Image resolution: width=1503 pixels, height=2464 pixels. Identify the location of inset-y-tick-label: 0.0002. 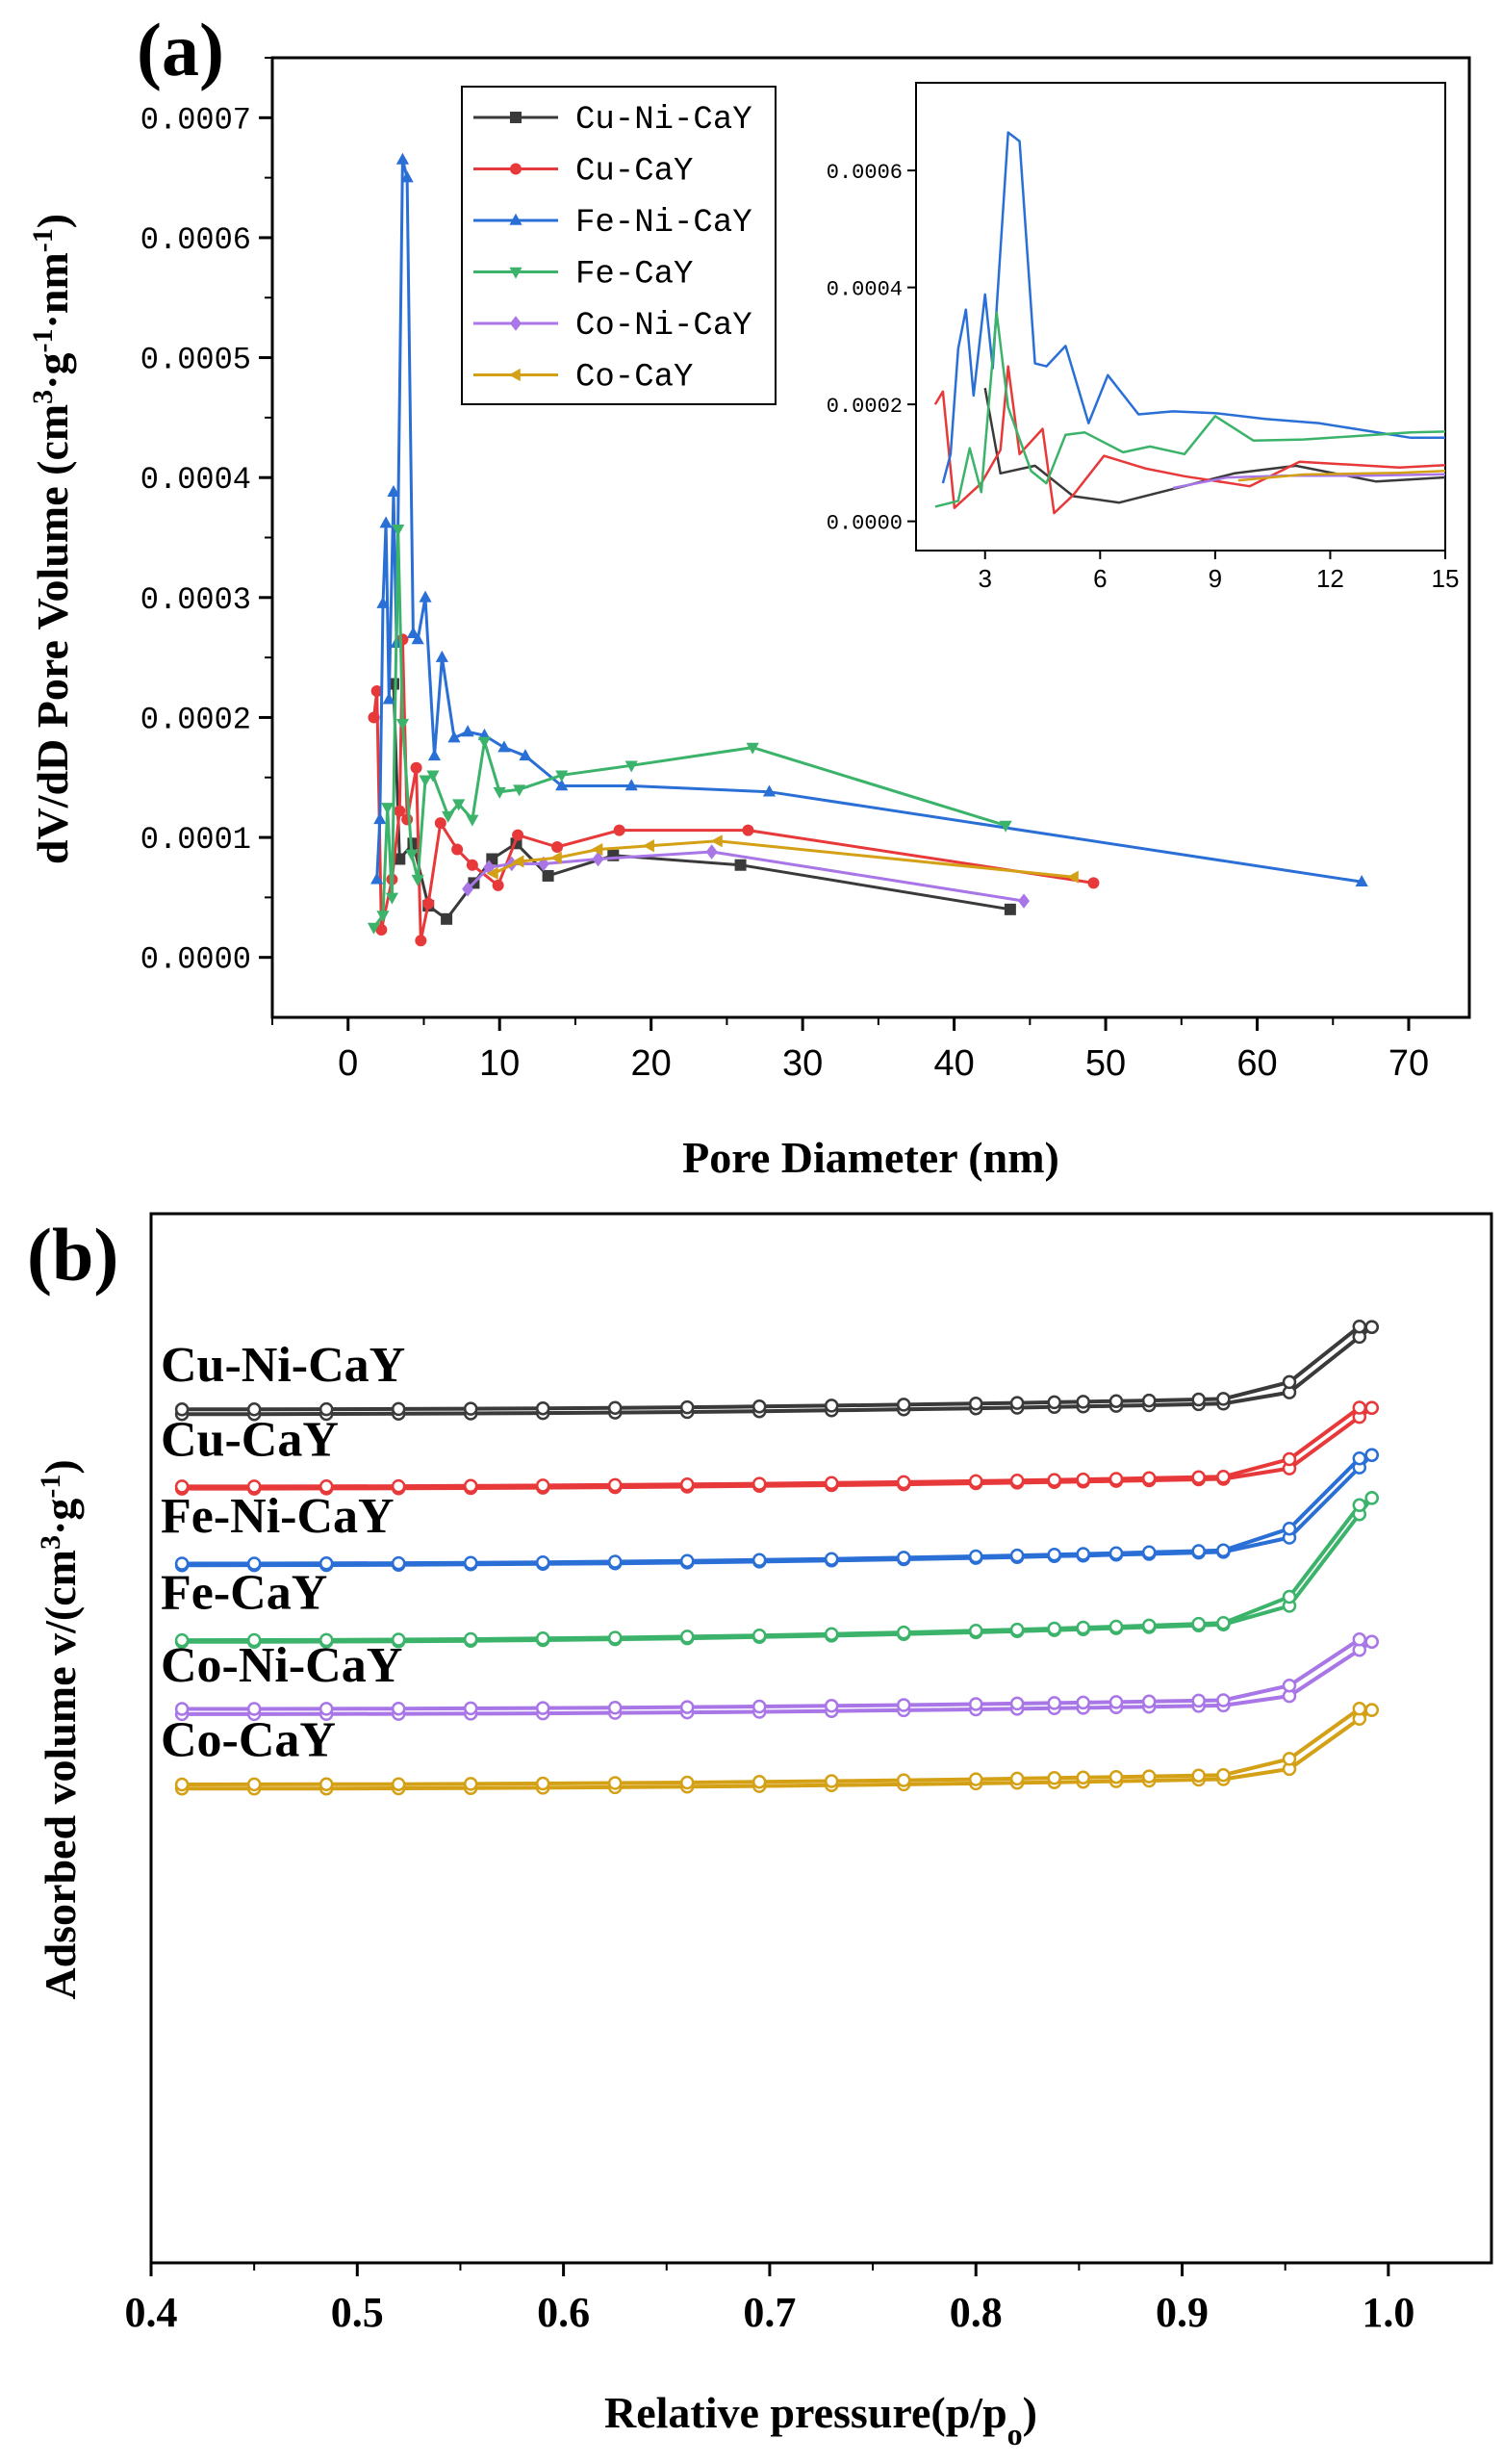
(865, 407).